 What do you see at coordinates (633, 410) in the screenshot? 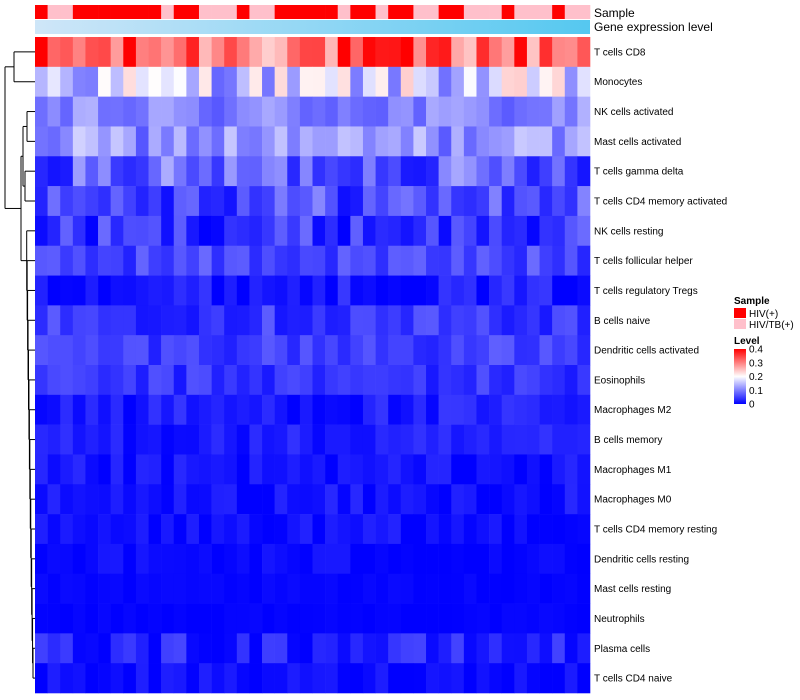
I see `row-label: Macrophages M2` at bounding box center [633, 410].